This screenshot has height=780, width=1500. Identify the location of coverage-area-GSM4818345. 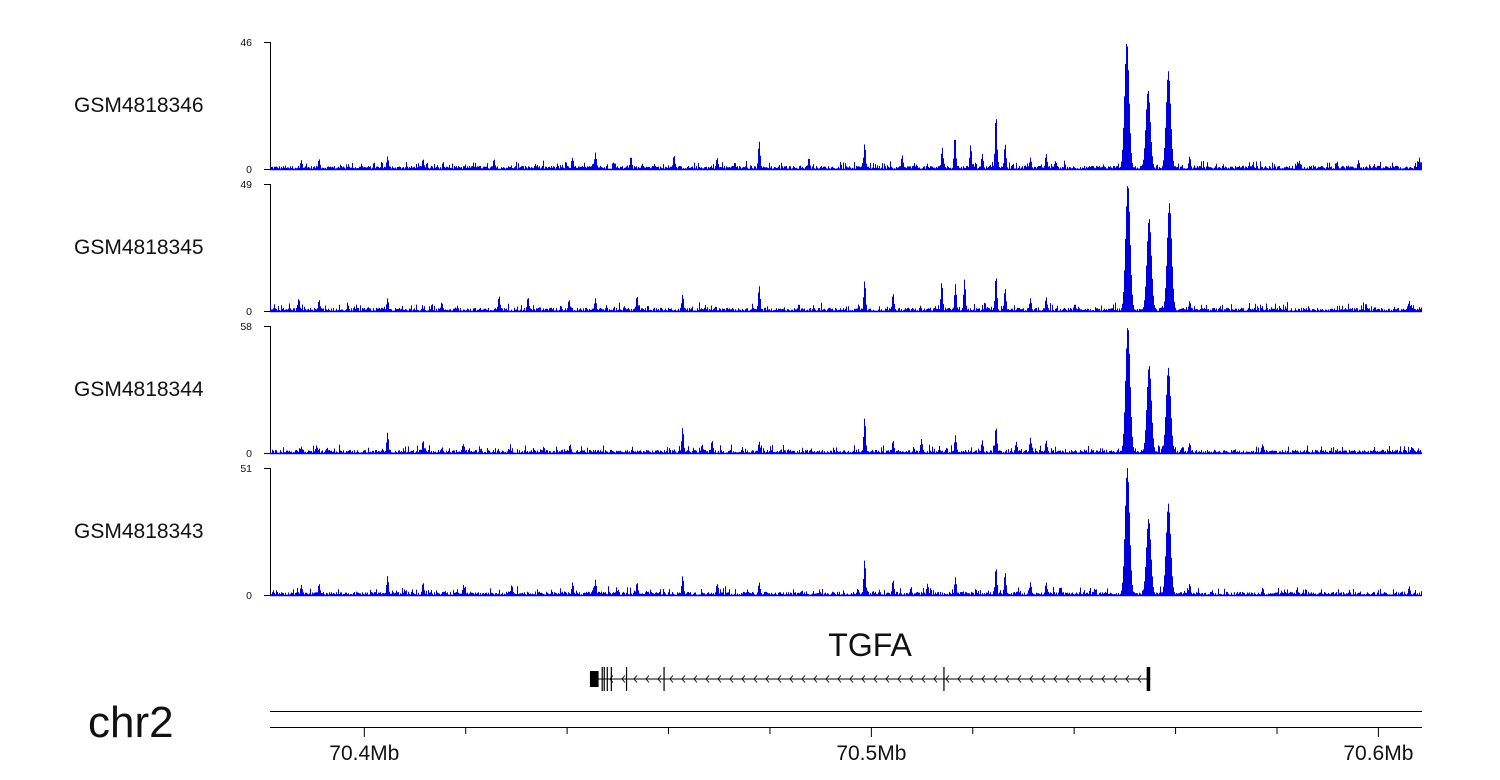
(846, 248).